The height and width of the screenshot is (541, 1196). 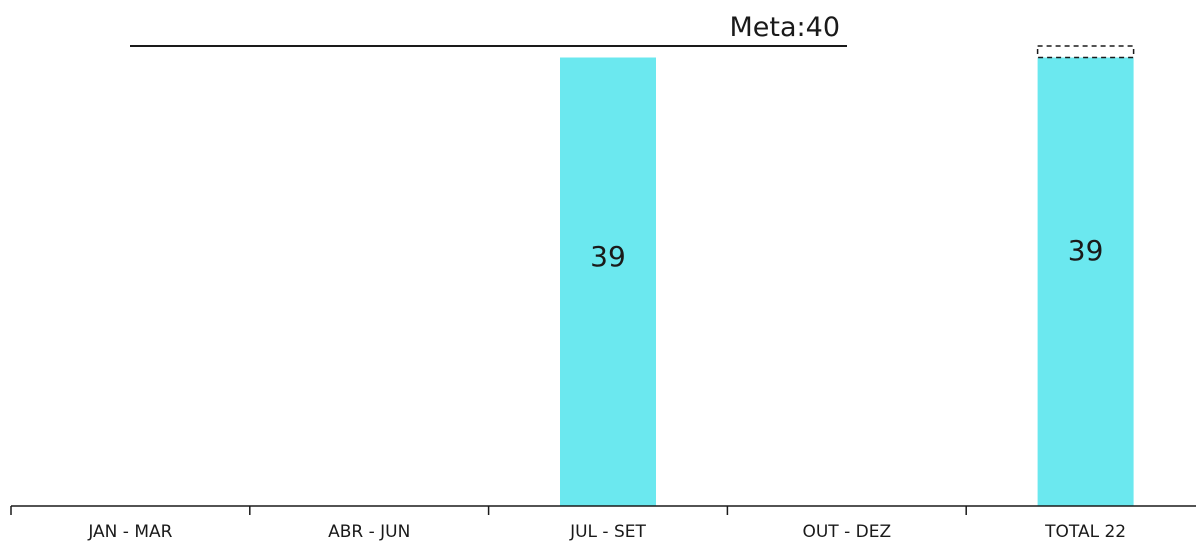 I want to click on x-axis-ticks, so click(x=488, y=510).